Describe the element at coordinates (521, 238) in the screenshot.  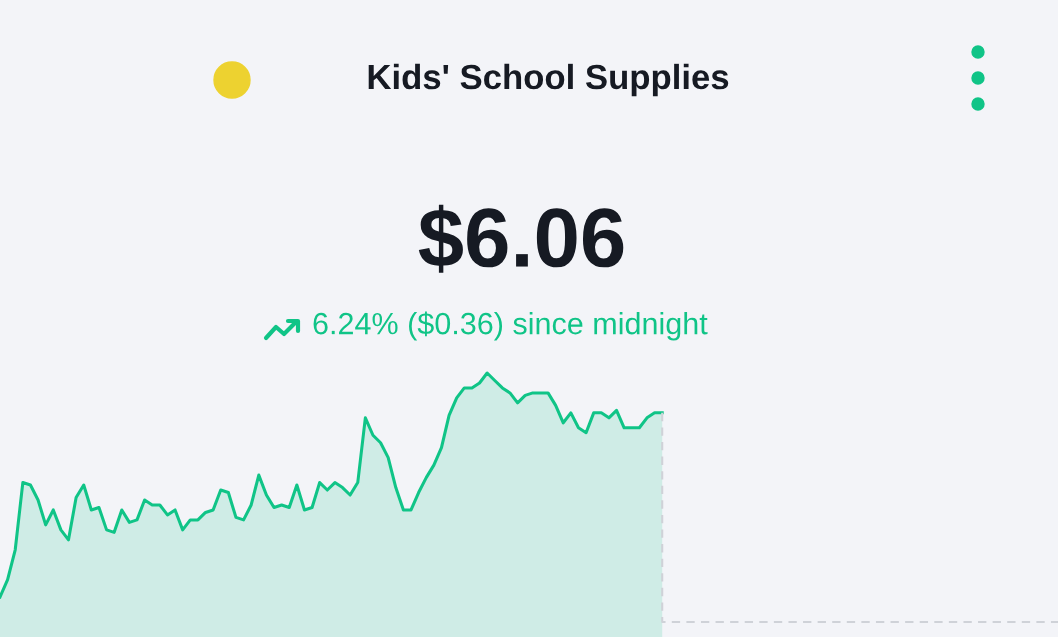
I see `chart-subtitle: $6.06` at that location.